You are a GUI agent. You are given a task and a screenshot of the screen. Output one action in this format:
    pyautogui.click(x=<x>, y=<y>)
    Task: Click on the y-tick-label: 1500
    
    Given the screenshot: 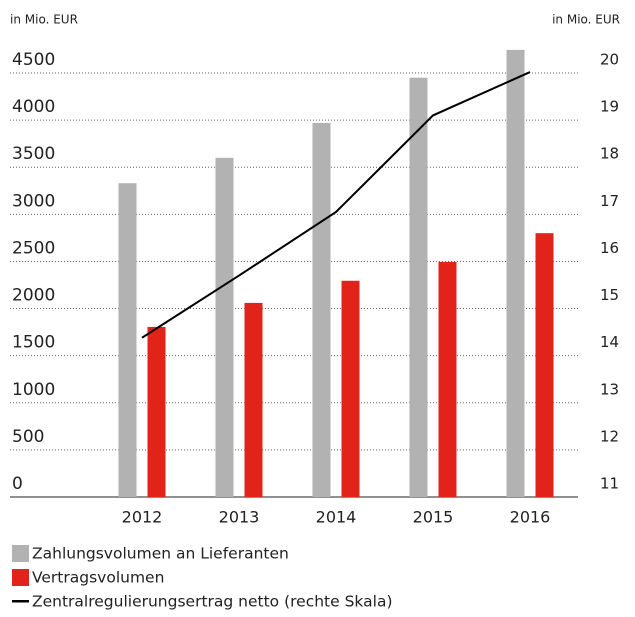 What is the action you would take?
    pyautogui.click(x=33, y=343)
    